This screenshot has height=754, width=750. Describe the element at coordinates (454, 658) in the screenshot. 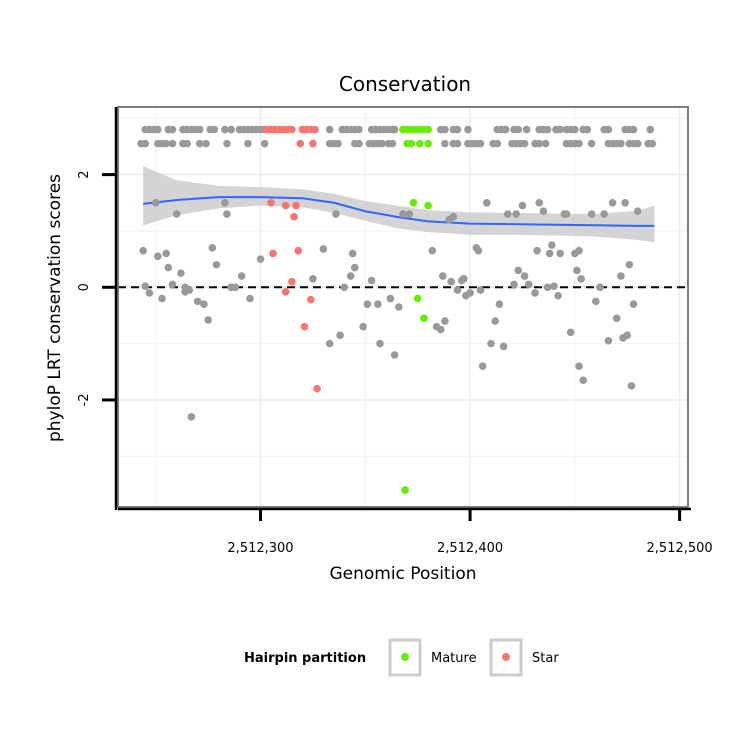

I see `legend-label-mature: Mature` at that location.